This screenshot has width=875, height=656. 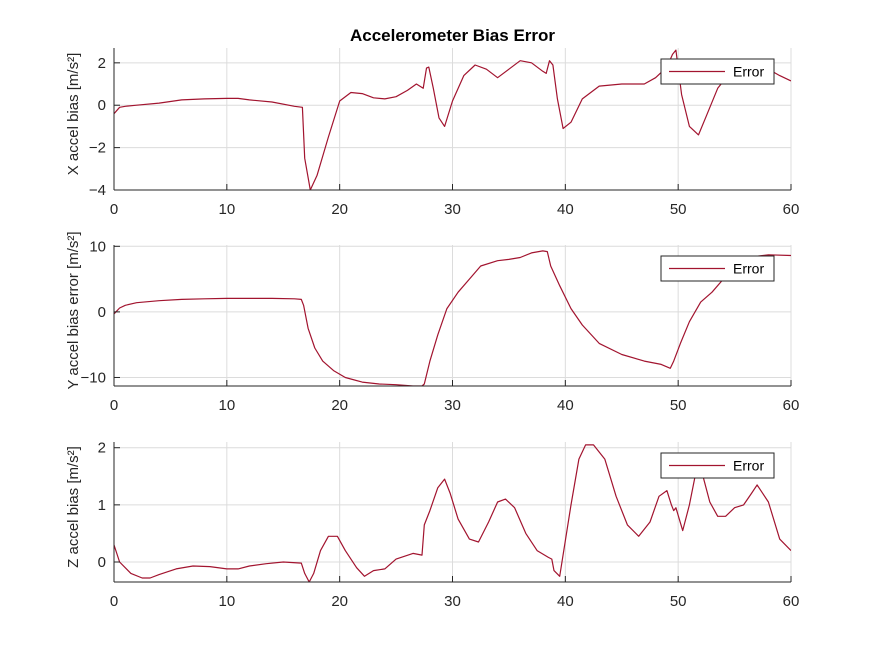 What do you see at coordinates (97, 246) in the screenshot?
I see `y-tick-label: 10` at bounding box center [97, 246].